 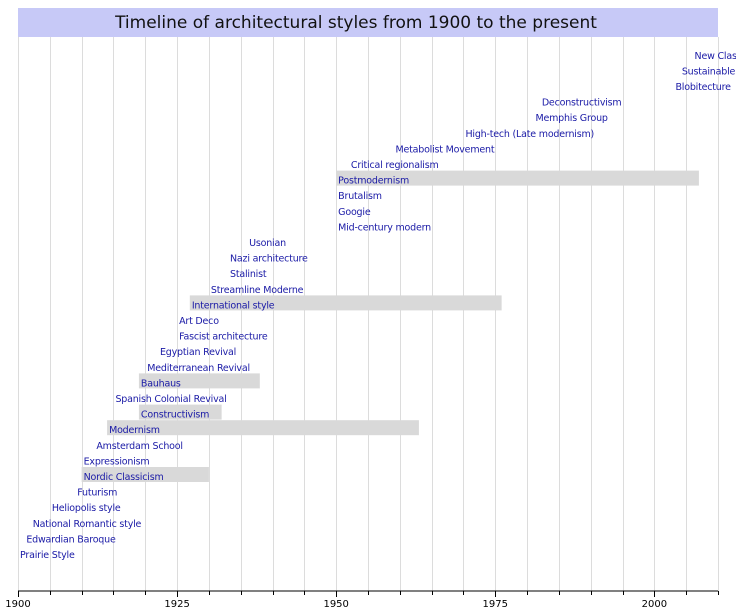 I want to click on event-label: Nazi architecture, so click(x=269, y=259).